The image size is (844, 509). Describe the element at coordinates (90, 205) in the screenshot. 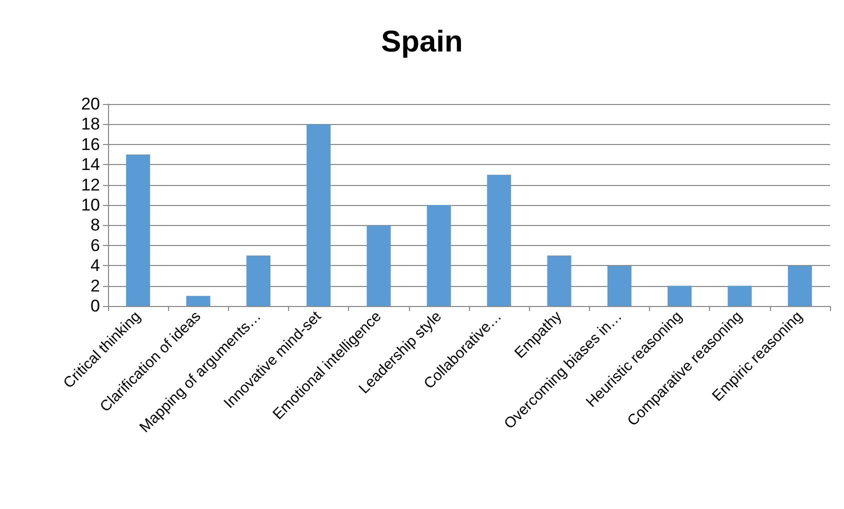

I see `y-tick-label: 10` at that location.